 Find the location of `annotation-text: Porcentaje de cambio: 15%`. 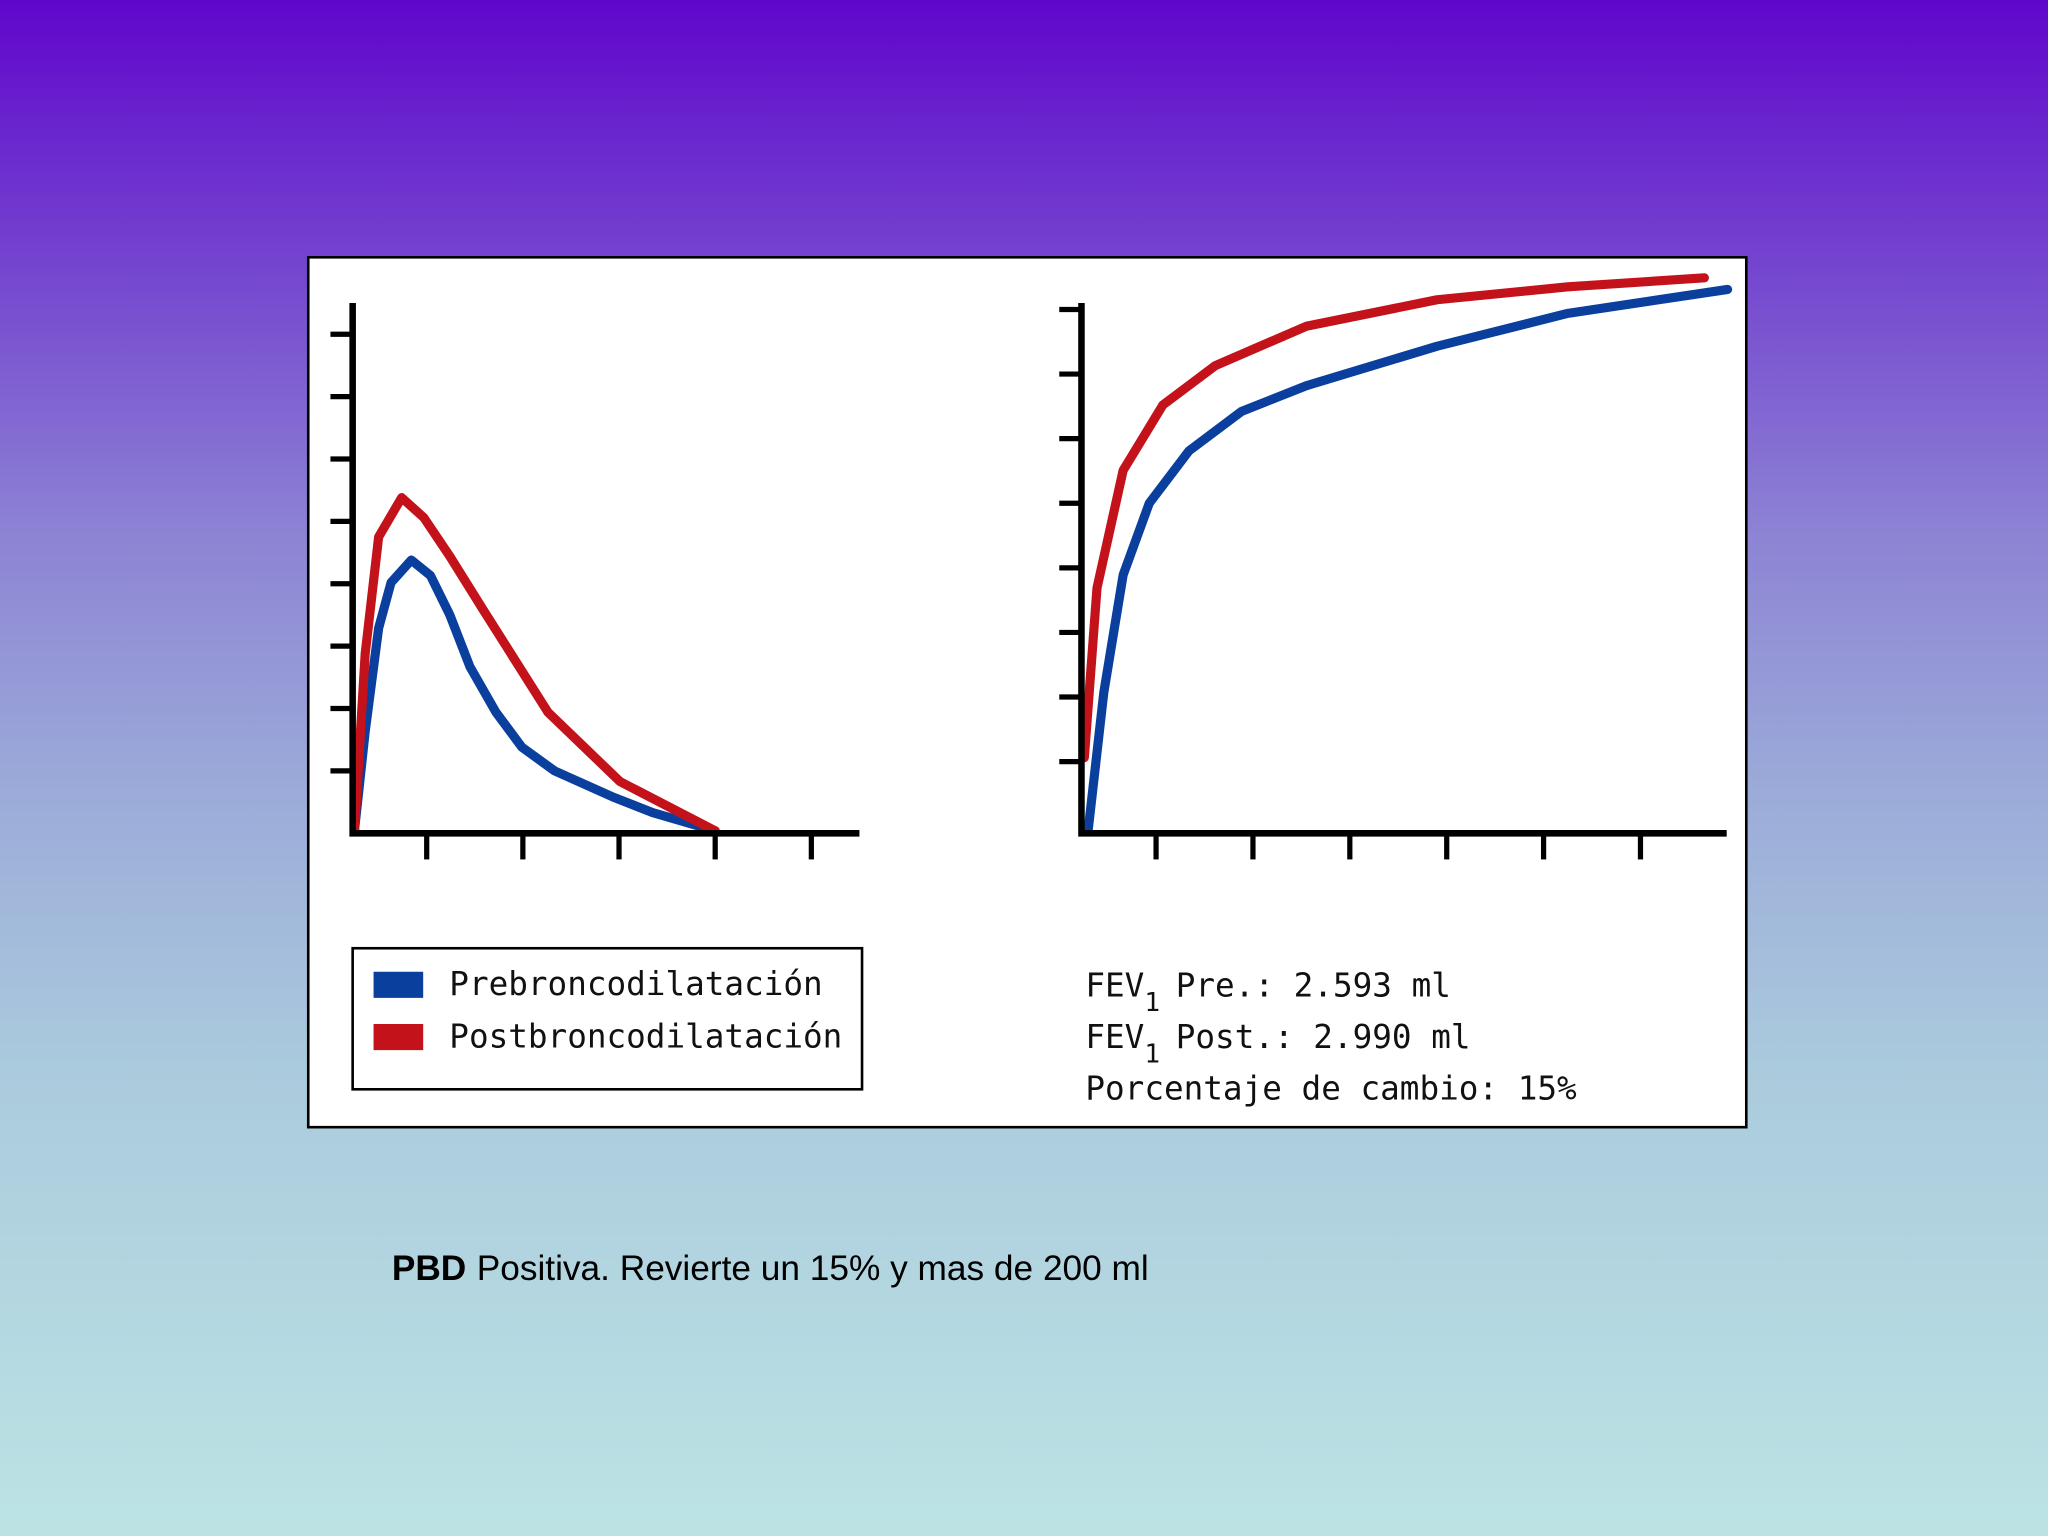

annotation-text: Porcentaje de cambio: 15% is located at coordinates (1331, 1089).